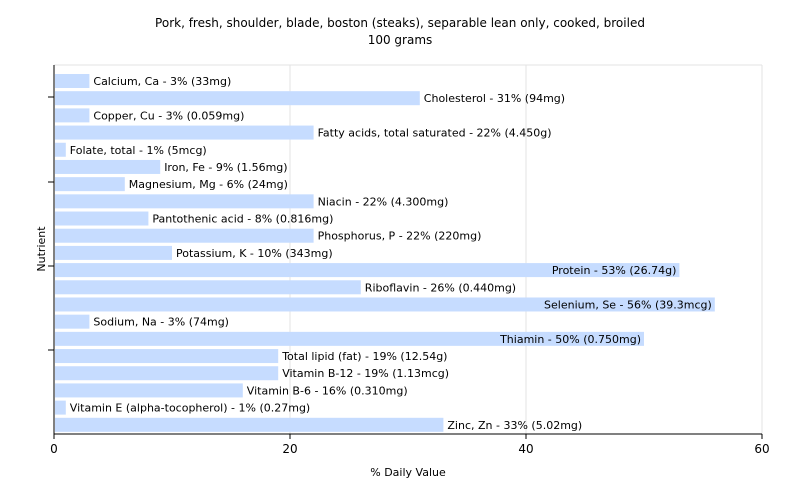 The height and width of the screenshot is (500, 800). What do you see at coordinates (440, 287) in the screenshot?
I see `bar-label: Riboflavin - 26% (0.440mg)` at bounding box center [440, 287].